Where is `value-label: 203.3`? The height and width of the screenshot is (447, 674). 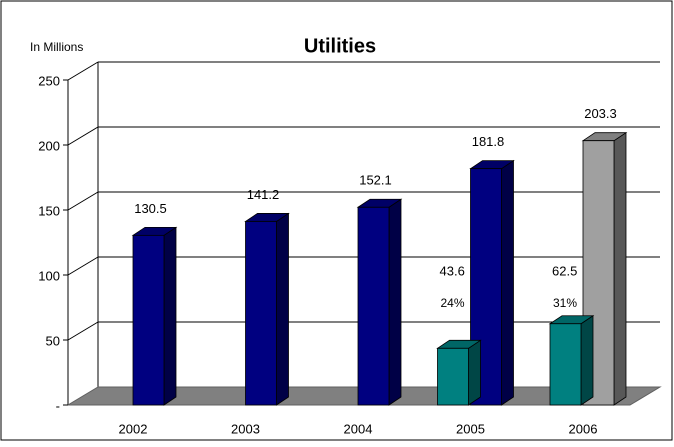
value-label: 203.3 is located at coordinates (600, 113).